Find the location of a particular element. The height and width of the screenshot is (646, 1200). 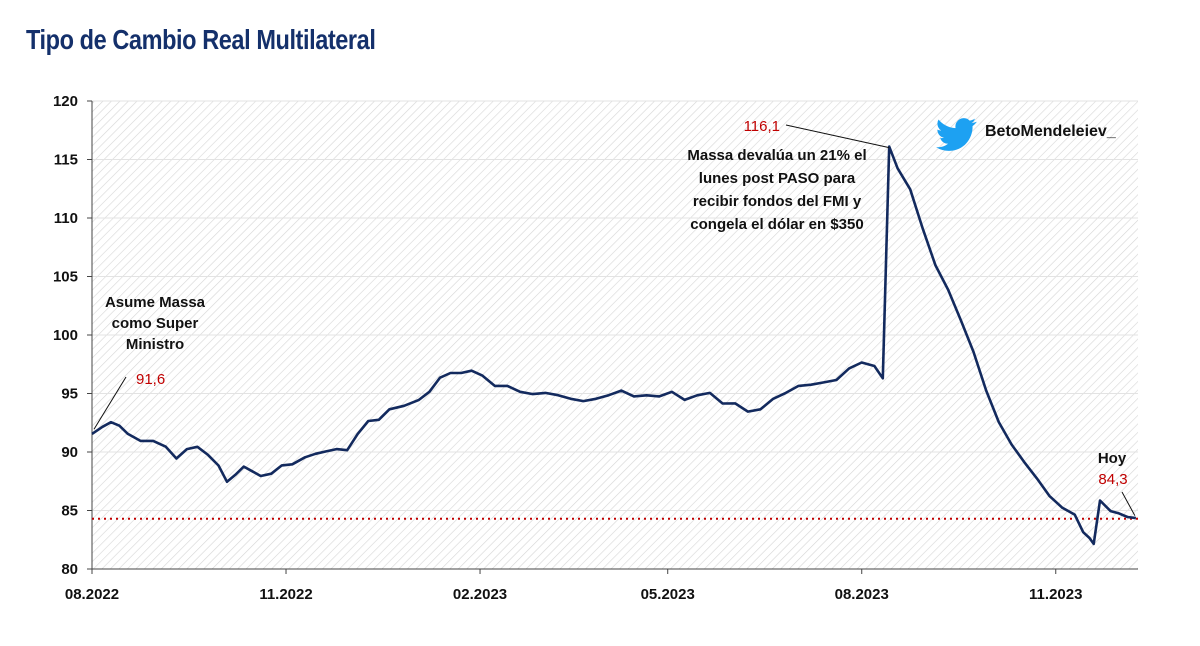

annotation-paso-line: lunes post PASO para is located at coordinates (777, 178).